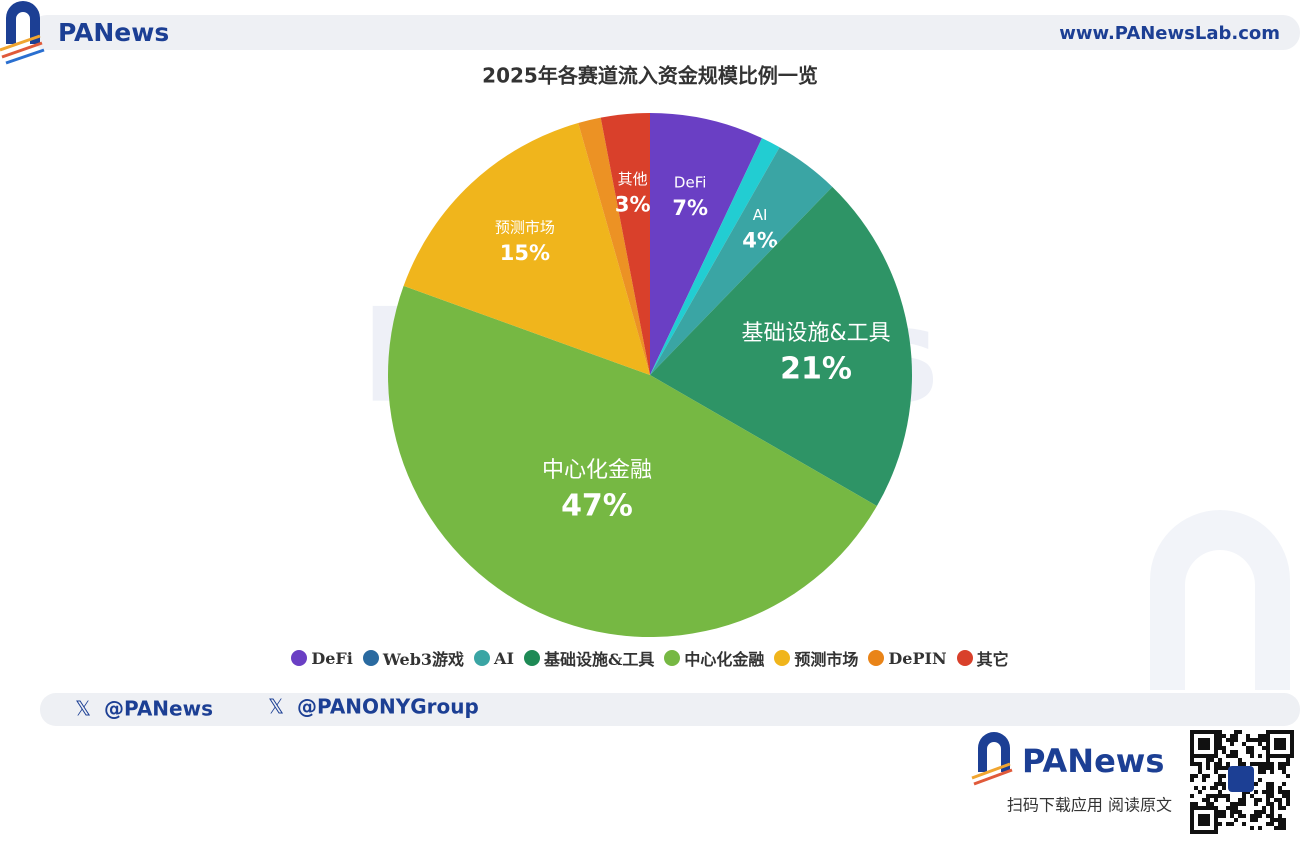 This screenshot has height=844, width=1300. Describe the element at coordinates (650, 76) in the screenshot. I see `chart-title: 2025年各赛道流入资金规模比例一览` at that location.